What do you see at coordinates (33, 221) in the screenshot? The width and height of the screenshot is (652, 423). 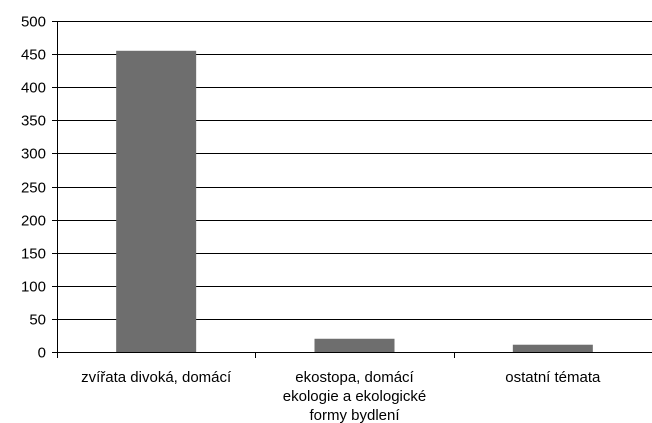 I see `y-tick-label: 200` at bounding box center [33, 221].